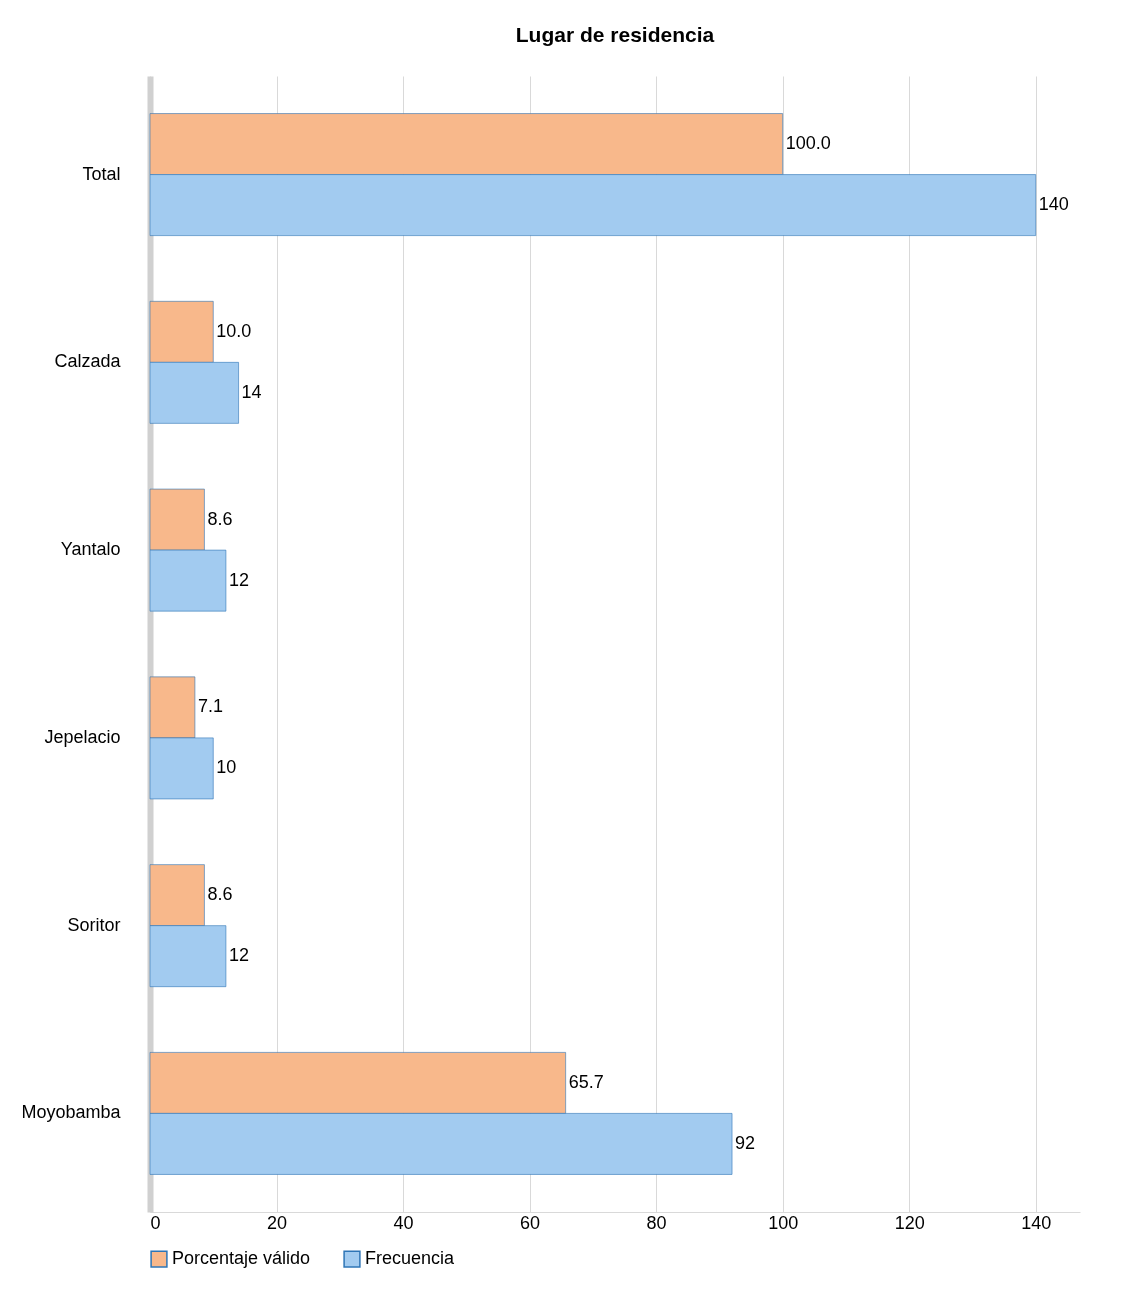 Image resolution: width=1132 pixels, height=1313 pixels. Describe the element at coordinates (88, 361) in the screenshot. I see `y-tick-label: Calzada` at that location.